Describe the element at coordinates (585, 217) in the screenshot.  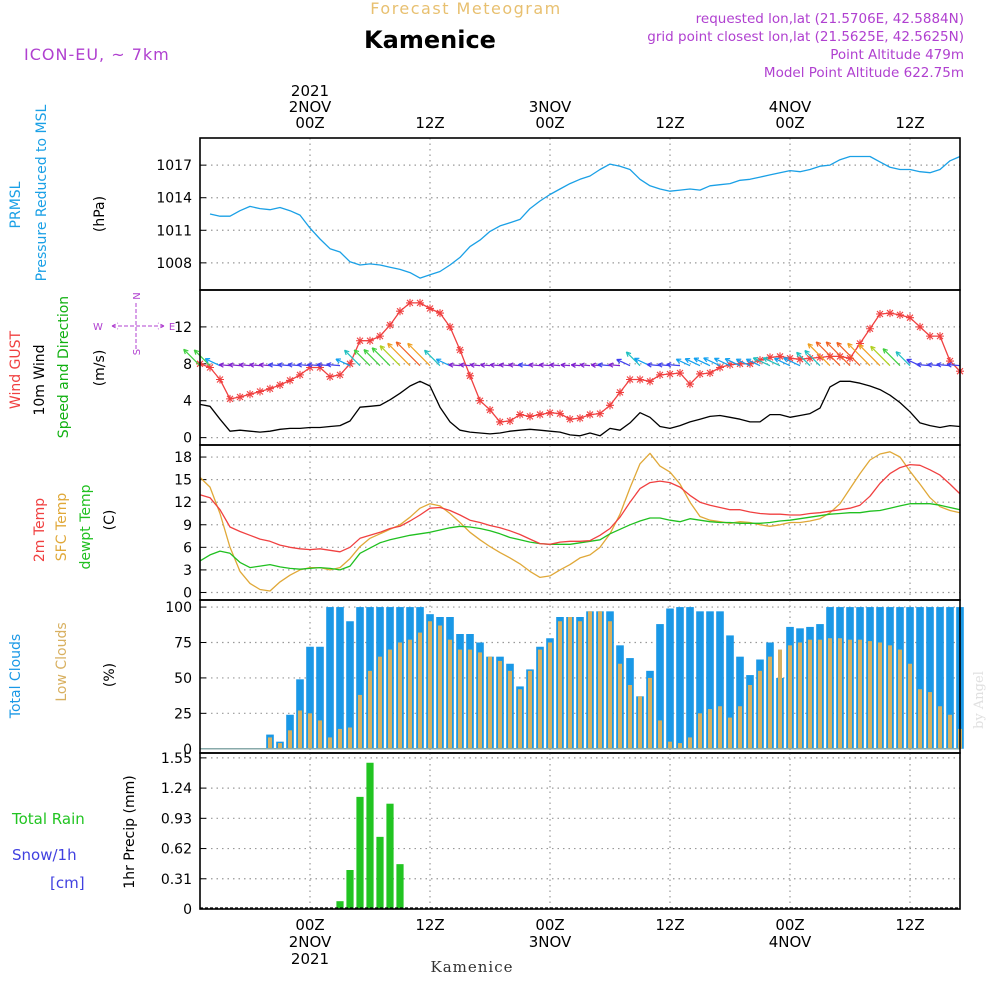
I see `pressure-line` at that location.